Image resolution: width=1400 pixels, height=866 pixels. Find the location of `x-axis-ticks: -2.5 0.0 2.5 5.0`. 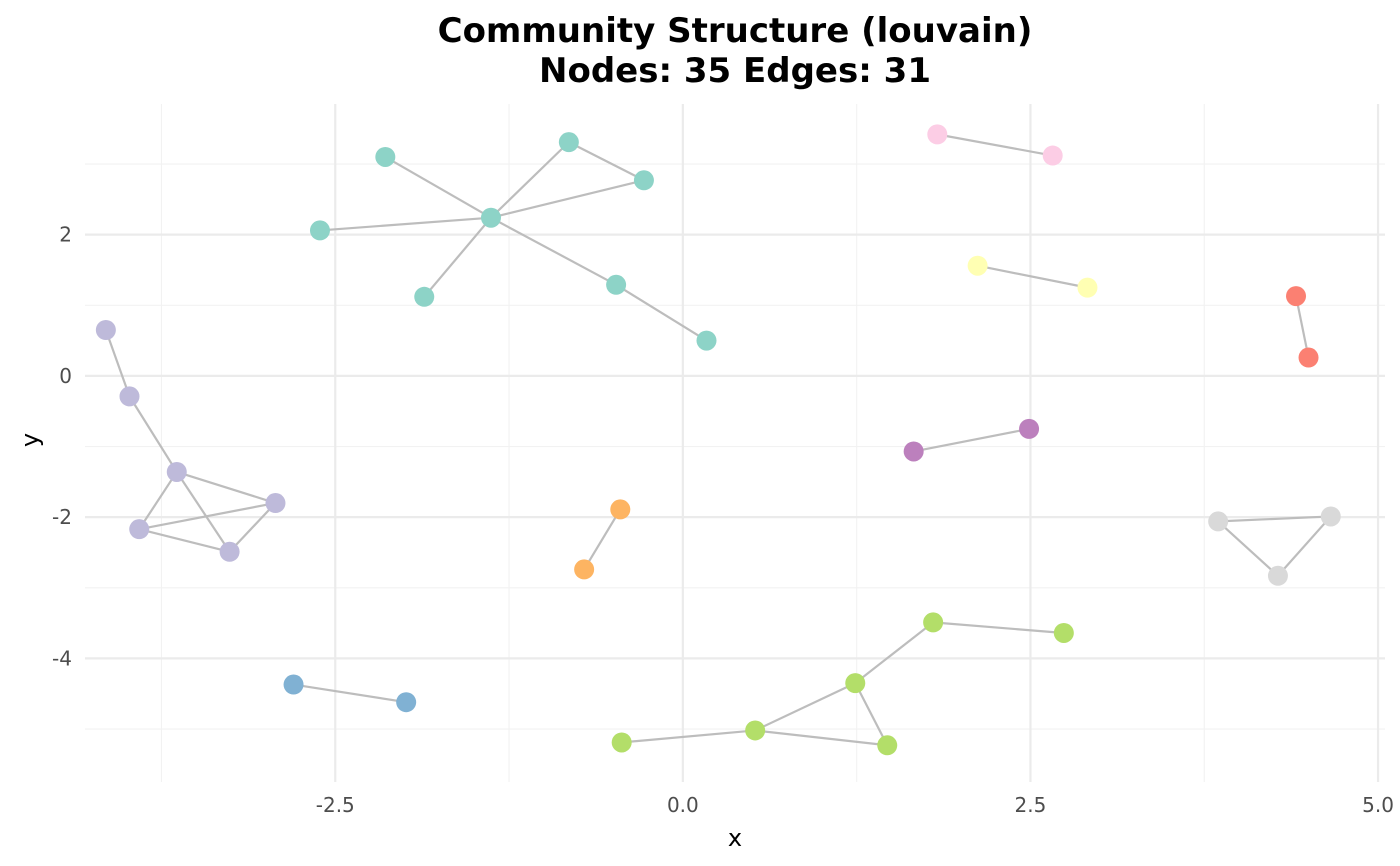

x-axis-ticks: -2.5 0.0 2.5 5.0 is located at coordinates (855, 805).